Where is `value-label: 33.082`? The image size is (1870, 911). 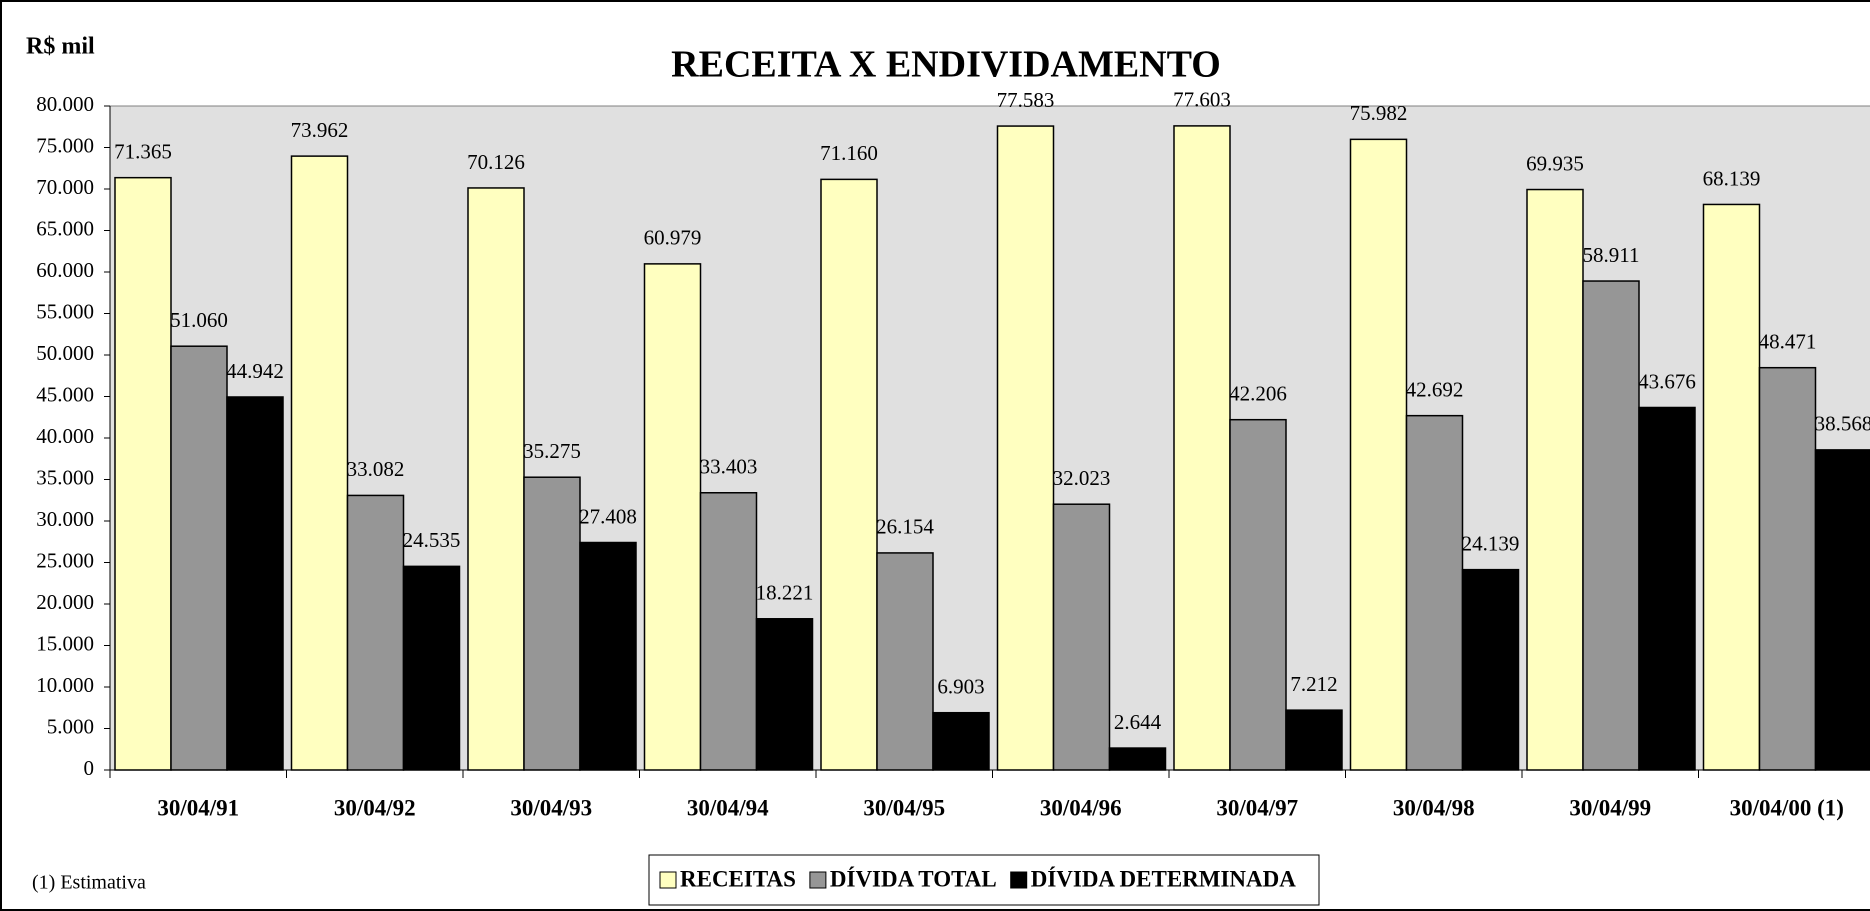
value-label: 33.082 is located at coordinates (376, 469).